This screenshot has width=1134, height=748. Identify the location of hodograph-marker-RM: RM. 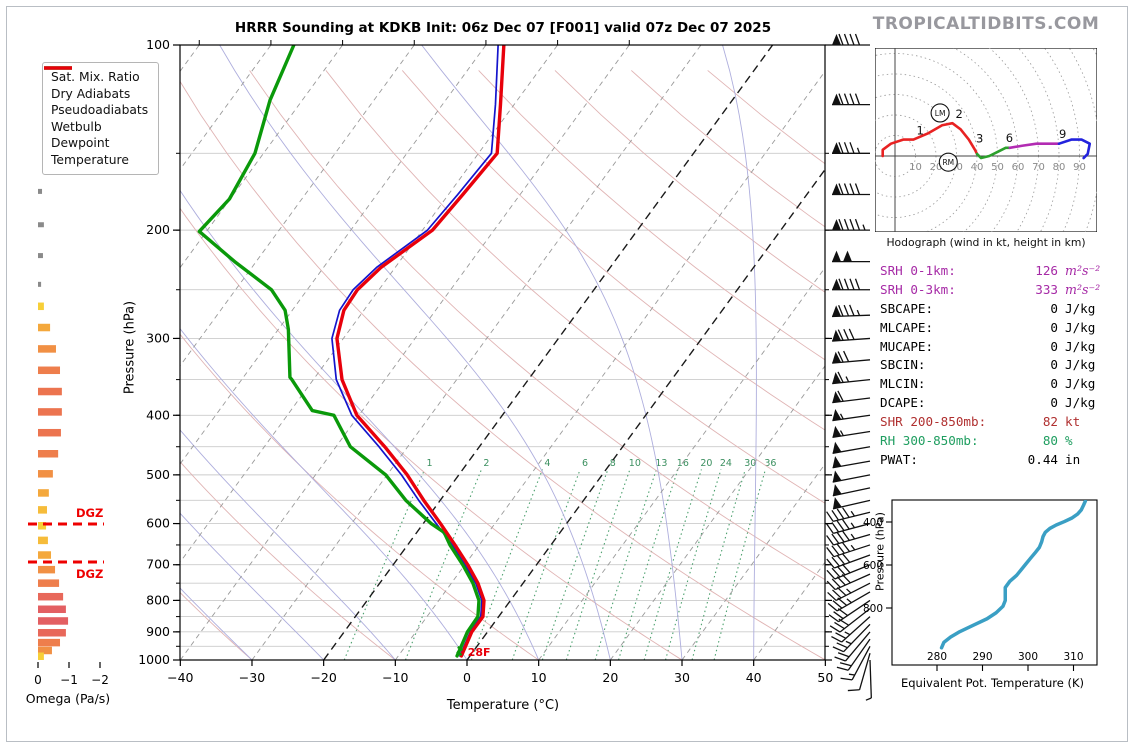
(948, 162).